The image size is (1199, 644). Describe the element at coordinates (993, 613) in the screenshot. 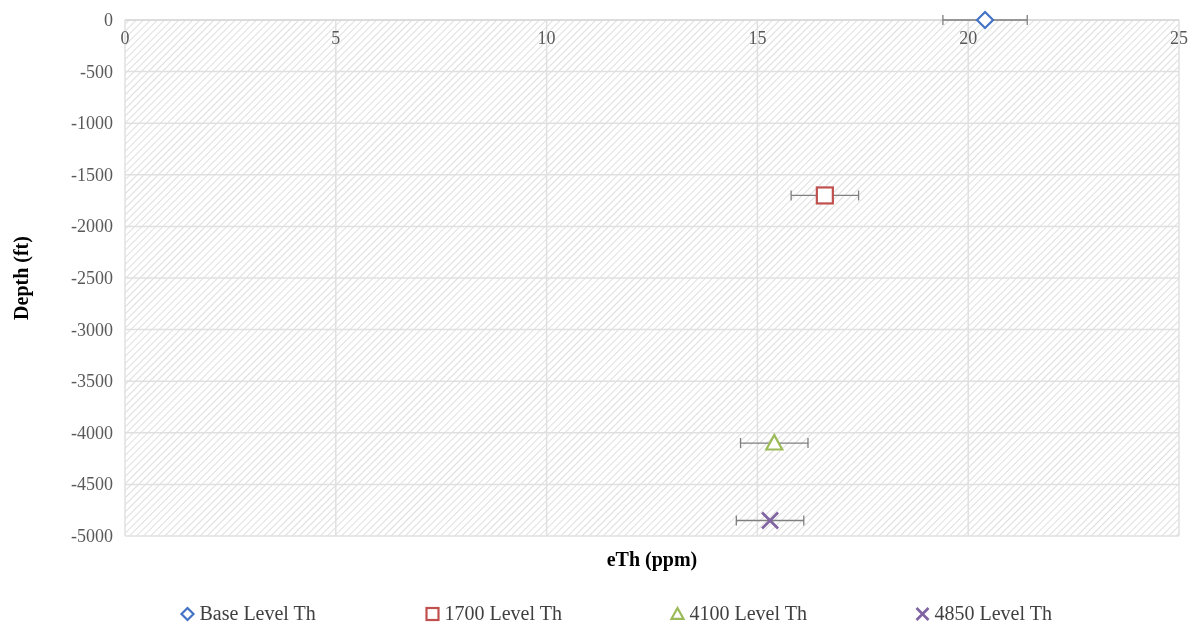

I see `legend-label: 4850 Level Th` at that location.